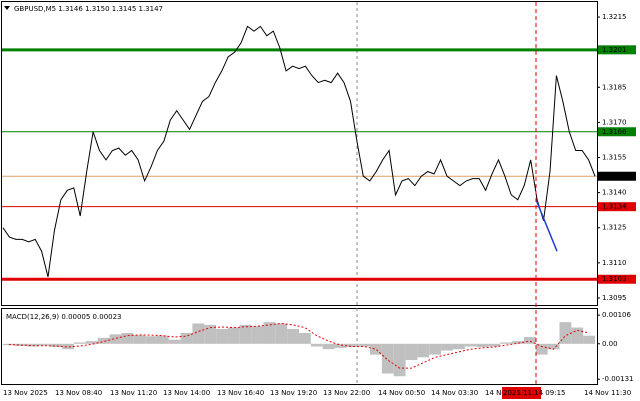  What do you see at coordinates (614, 298) in the screenshot?
I see `y-tick-label: 1.3095` at bounding box center [614, 298].